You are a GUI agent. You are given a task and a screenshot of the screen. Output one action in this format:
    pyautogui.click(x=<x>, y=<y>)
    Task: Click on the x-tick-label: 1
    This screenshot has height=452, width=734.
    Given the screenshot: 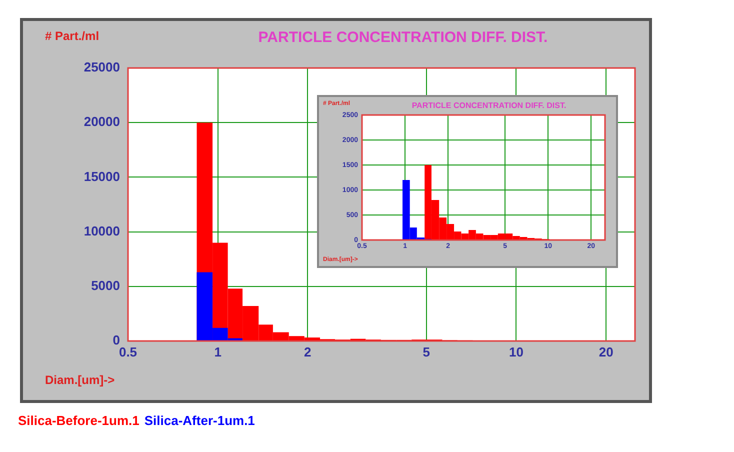 What is the action you would take?
    pyautogui.click(x=218, y=352)
    